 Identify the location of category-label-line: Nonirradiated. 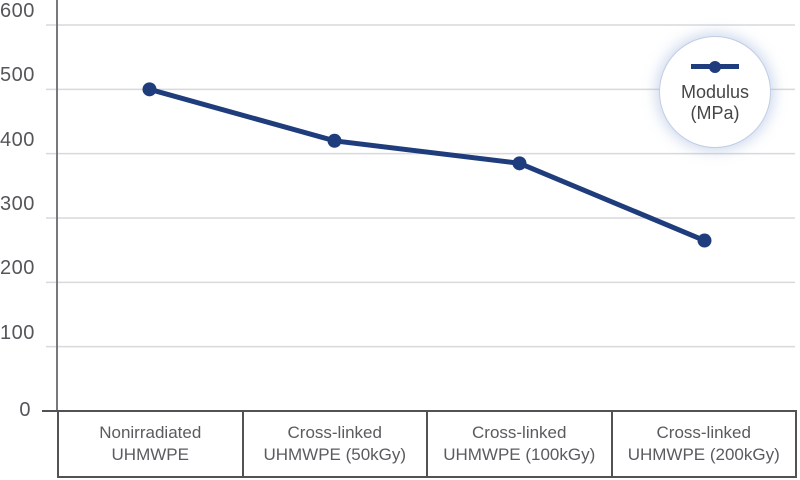
(150, 432).